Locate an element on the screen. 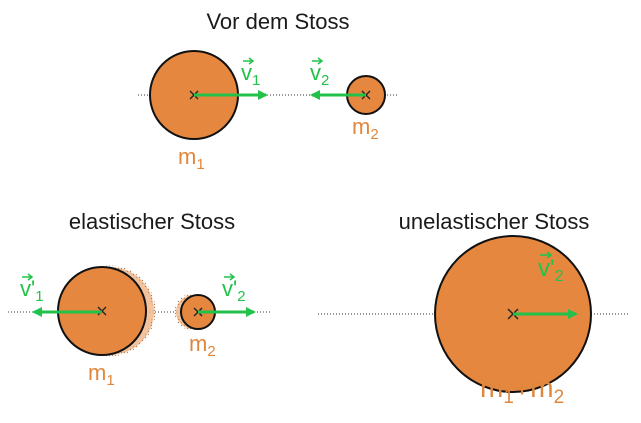  svg-text: v'1 is located at coordinates (32, 290).